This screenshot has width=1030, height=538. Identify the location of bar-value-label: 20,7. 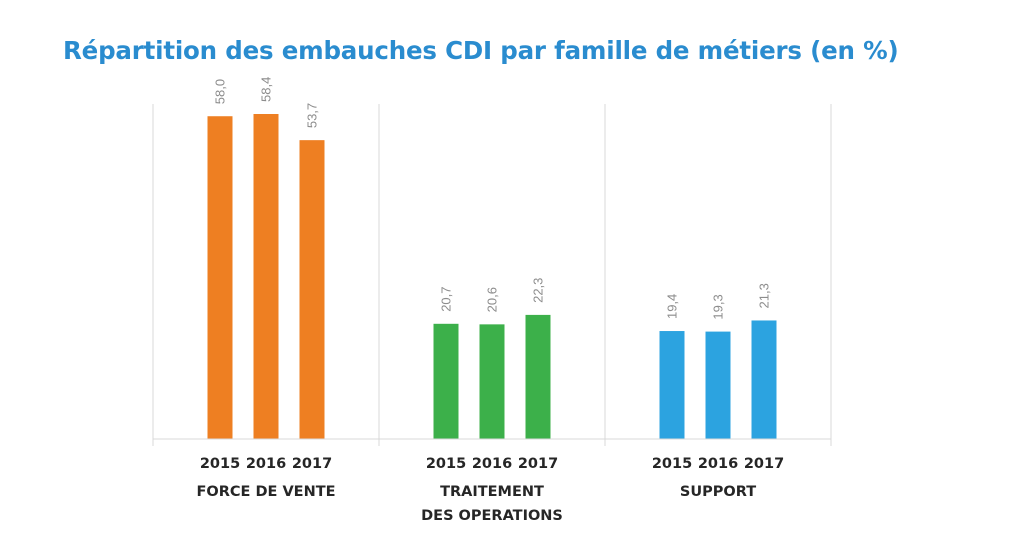
(446, 298).